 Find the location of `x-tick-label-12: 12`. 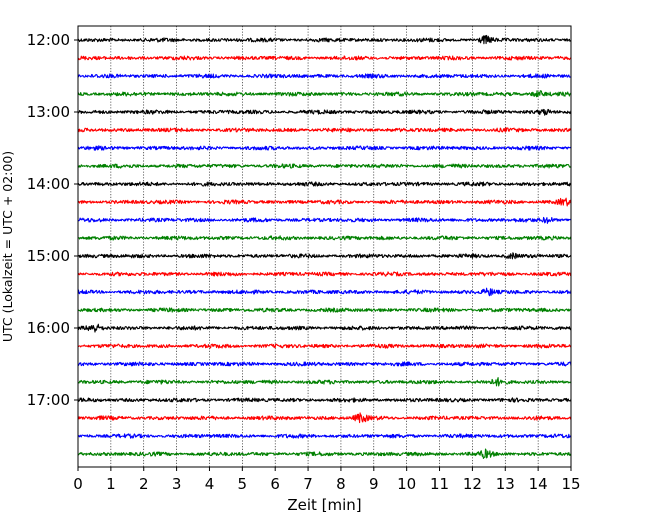

x-tick-label-12: 12 is located at coordinates (472, 484).